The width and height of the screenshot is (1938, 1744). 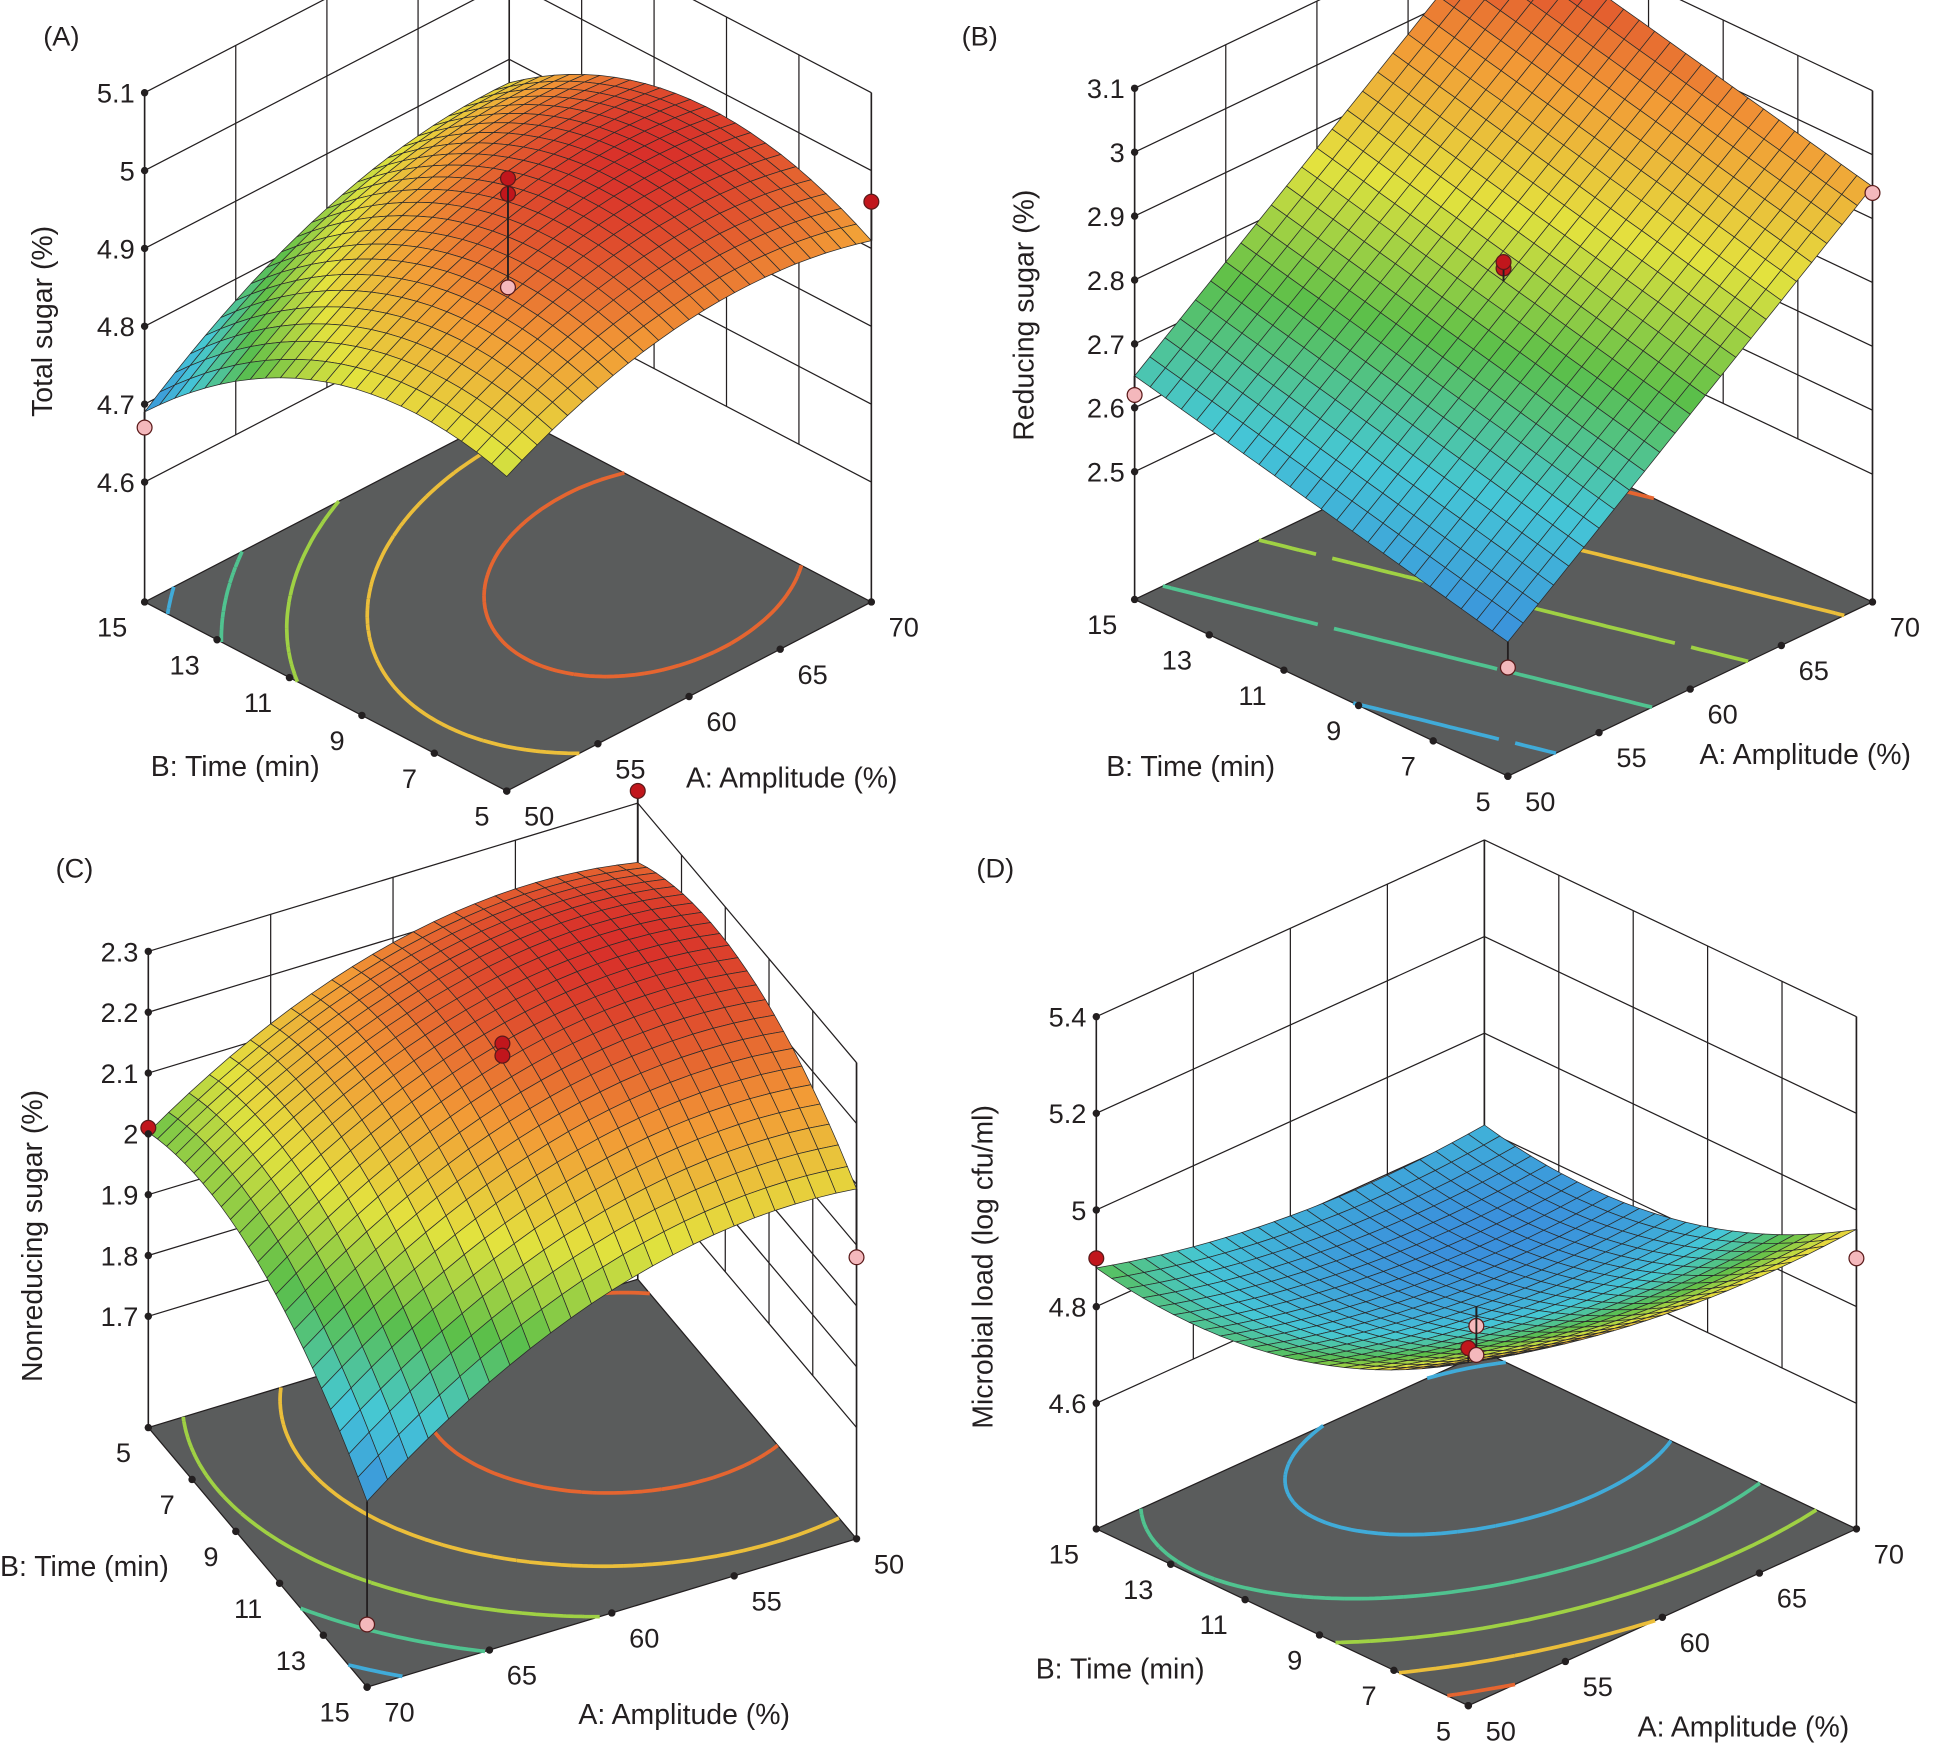 I want to click on z-tick-label: 5, so click(x=127, y=170).